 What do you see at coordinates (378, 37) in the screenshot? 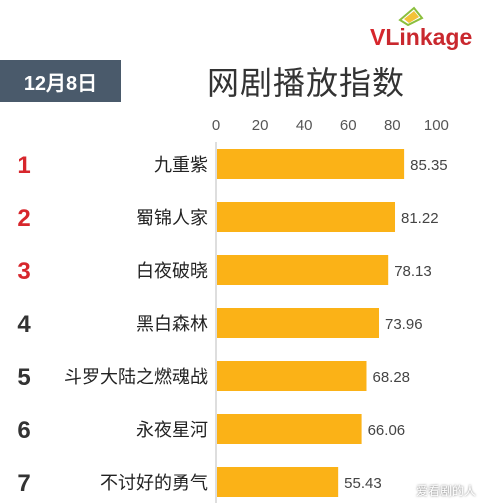
I see `logo-text-v: V` at bounding box center [378, 37].